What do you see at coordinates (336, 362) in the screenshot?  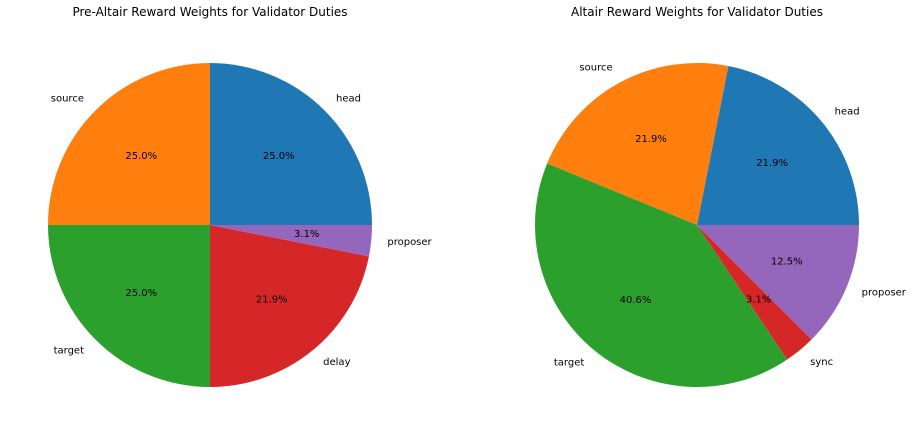 I see `slice-label-delay: delay` at bounding box center [336, 362].